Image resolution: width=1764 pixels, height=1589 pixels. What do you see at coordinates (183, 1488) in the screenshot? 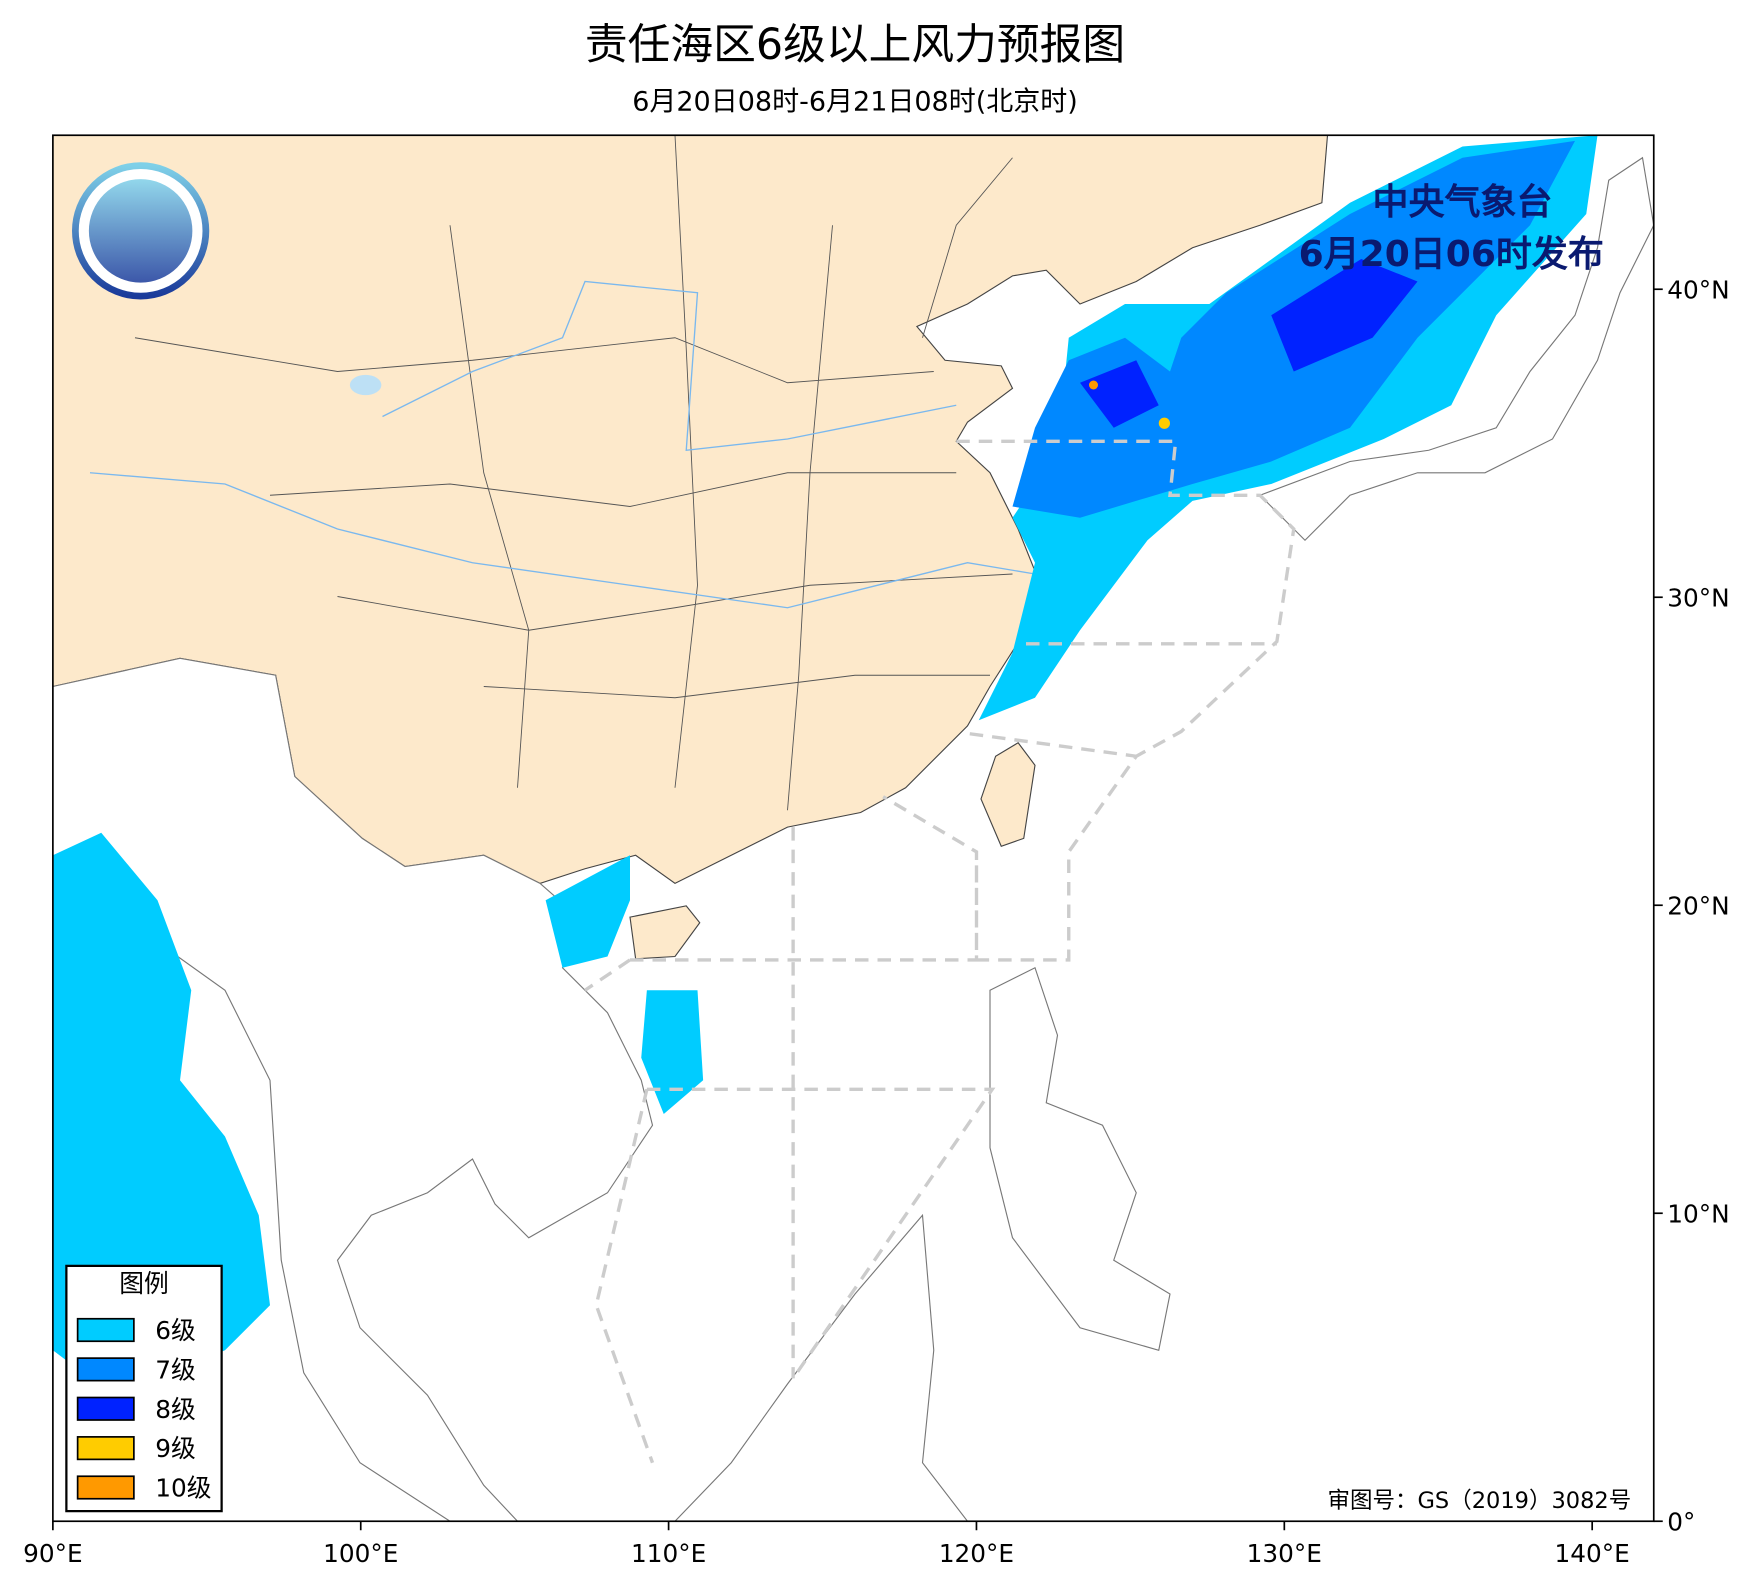
I see `legend-label: 10级` at bounding box center [183, 1488].